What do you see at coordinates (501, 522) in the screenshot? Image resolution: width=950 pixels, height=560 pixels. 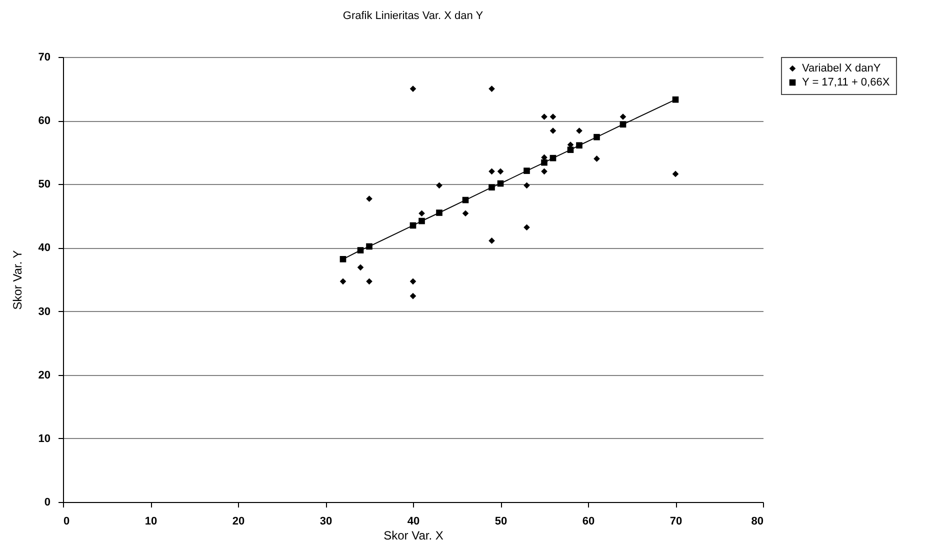 I see `x-tick-label: 50` at bounding box center [501, 522].